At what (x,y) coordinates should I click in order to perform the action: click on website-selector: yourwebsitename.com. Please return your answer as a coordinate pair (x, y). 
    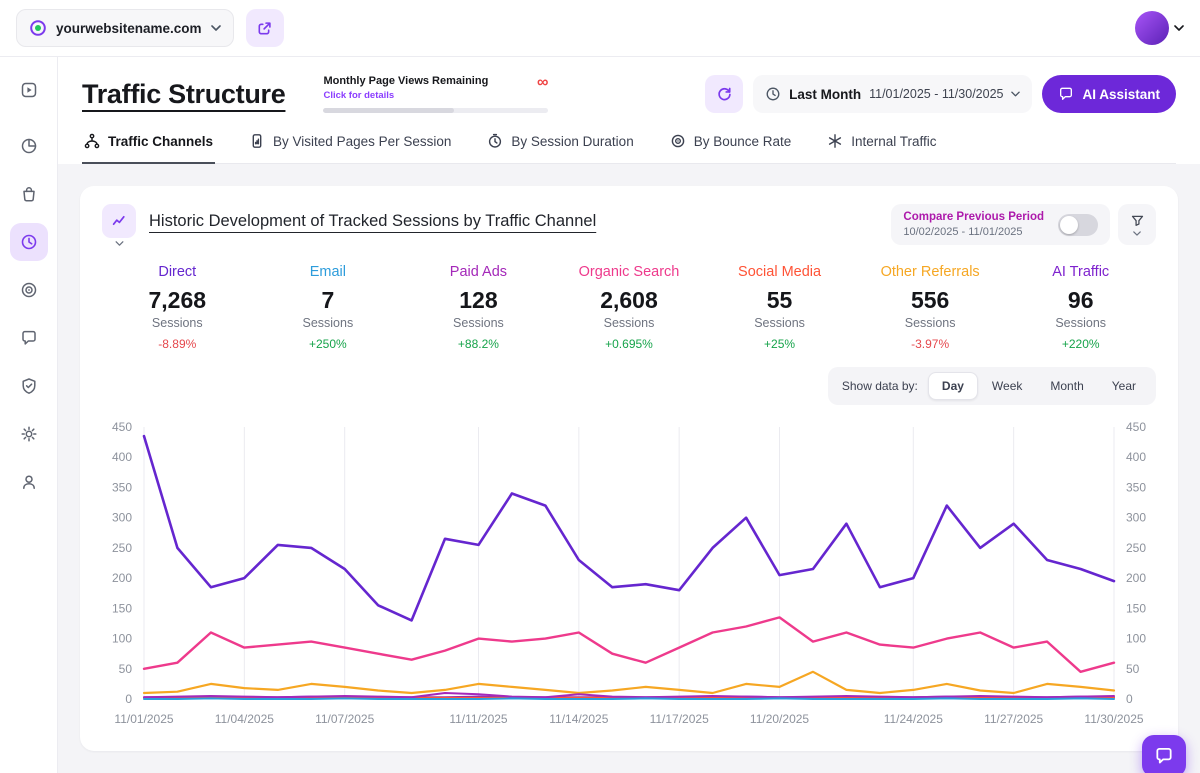
    Looking at the image, I should click on (125, 28).